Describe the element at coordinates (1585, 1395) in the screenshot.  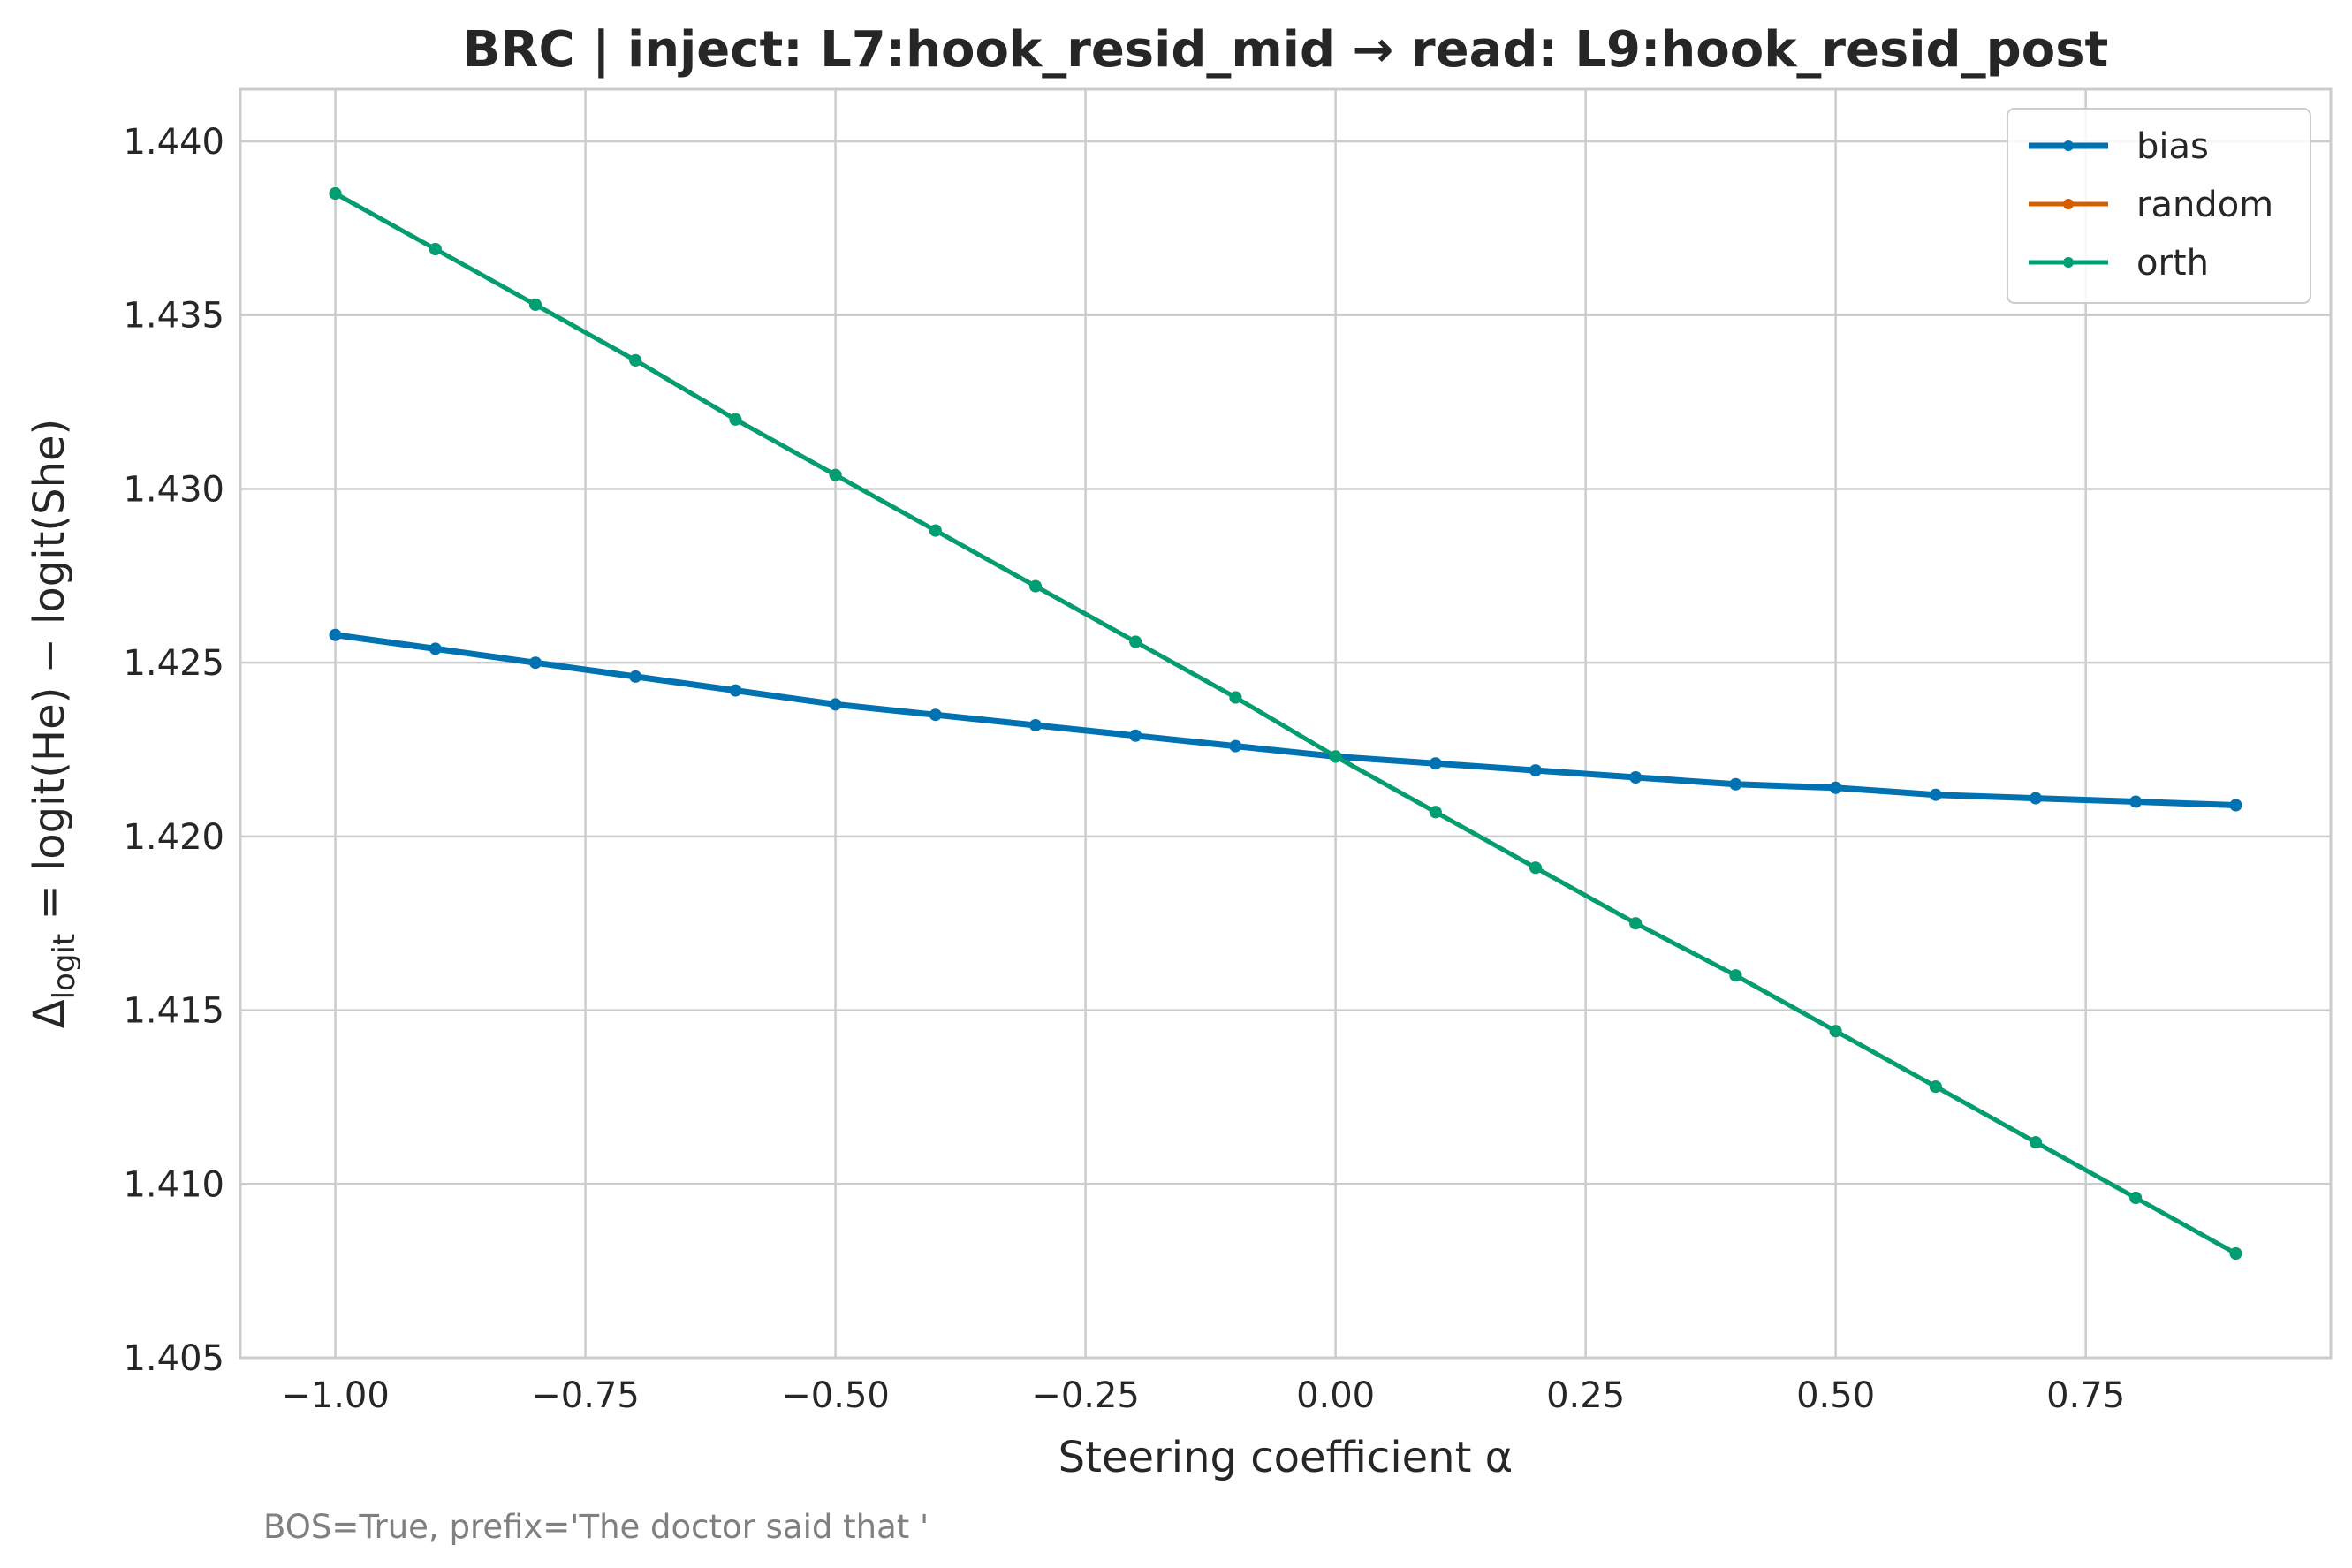
I see `x-tick-label: 0.25` at that location.